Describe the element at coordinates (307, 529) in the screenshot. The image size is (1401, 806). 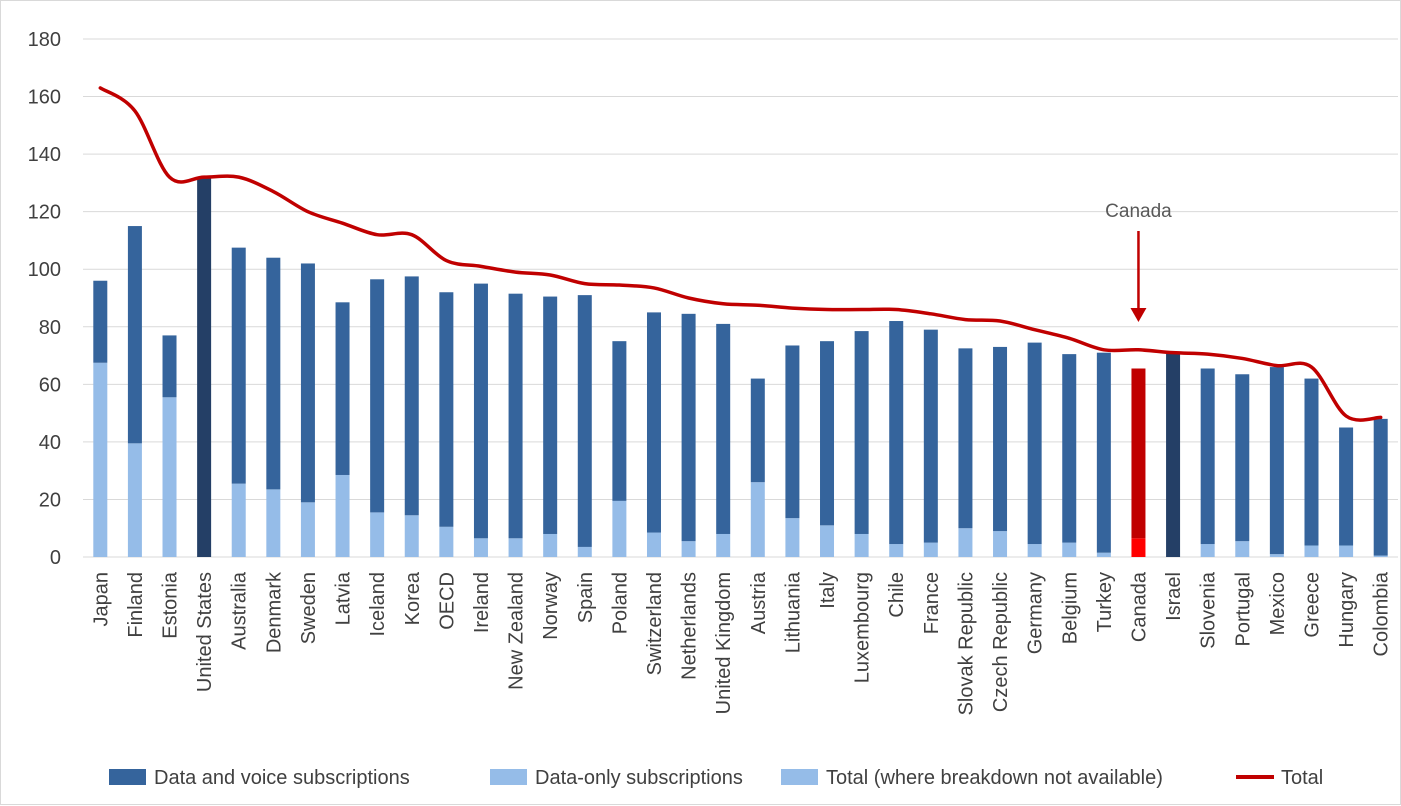
I see `bar-data-only-sweden` at that location.